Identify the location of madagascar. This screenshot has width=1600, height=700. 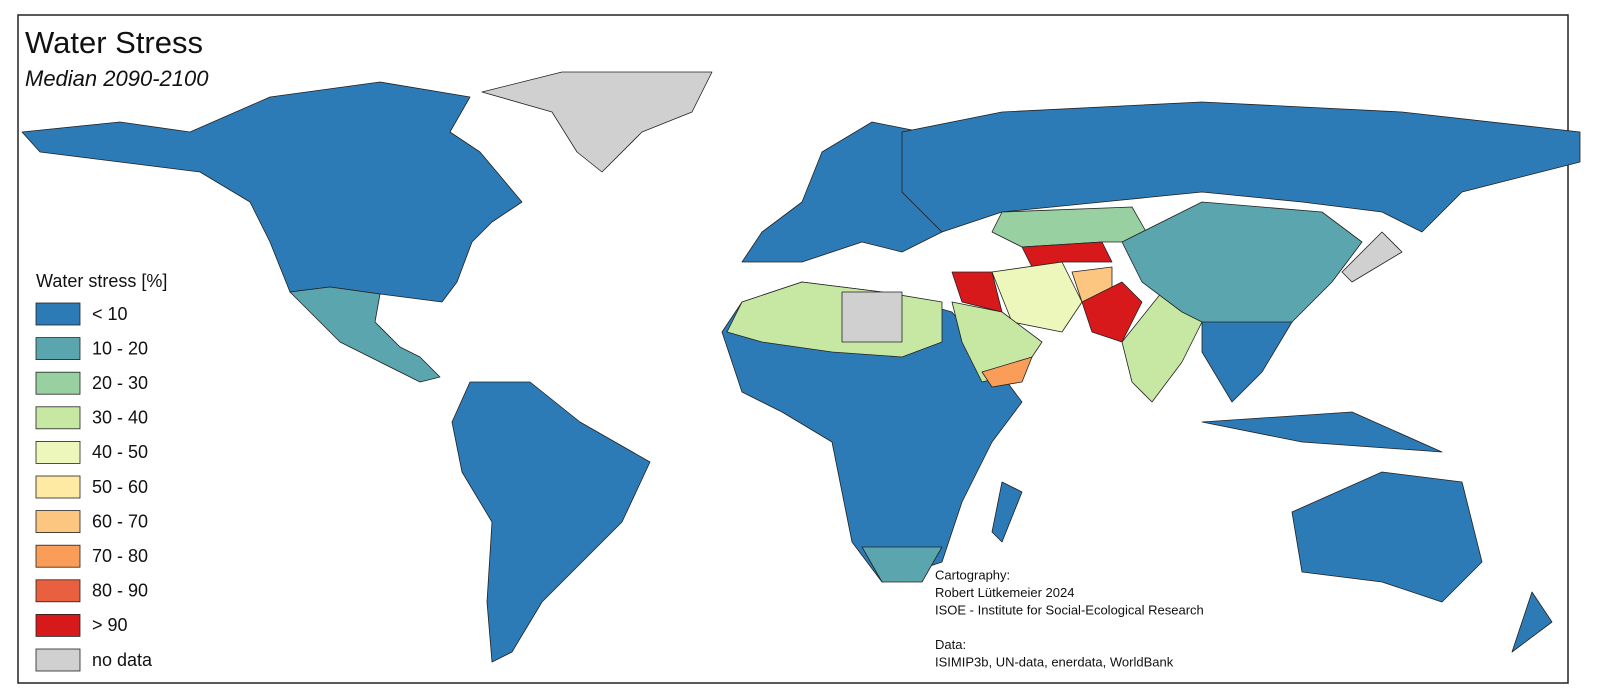
(1007, 512).